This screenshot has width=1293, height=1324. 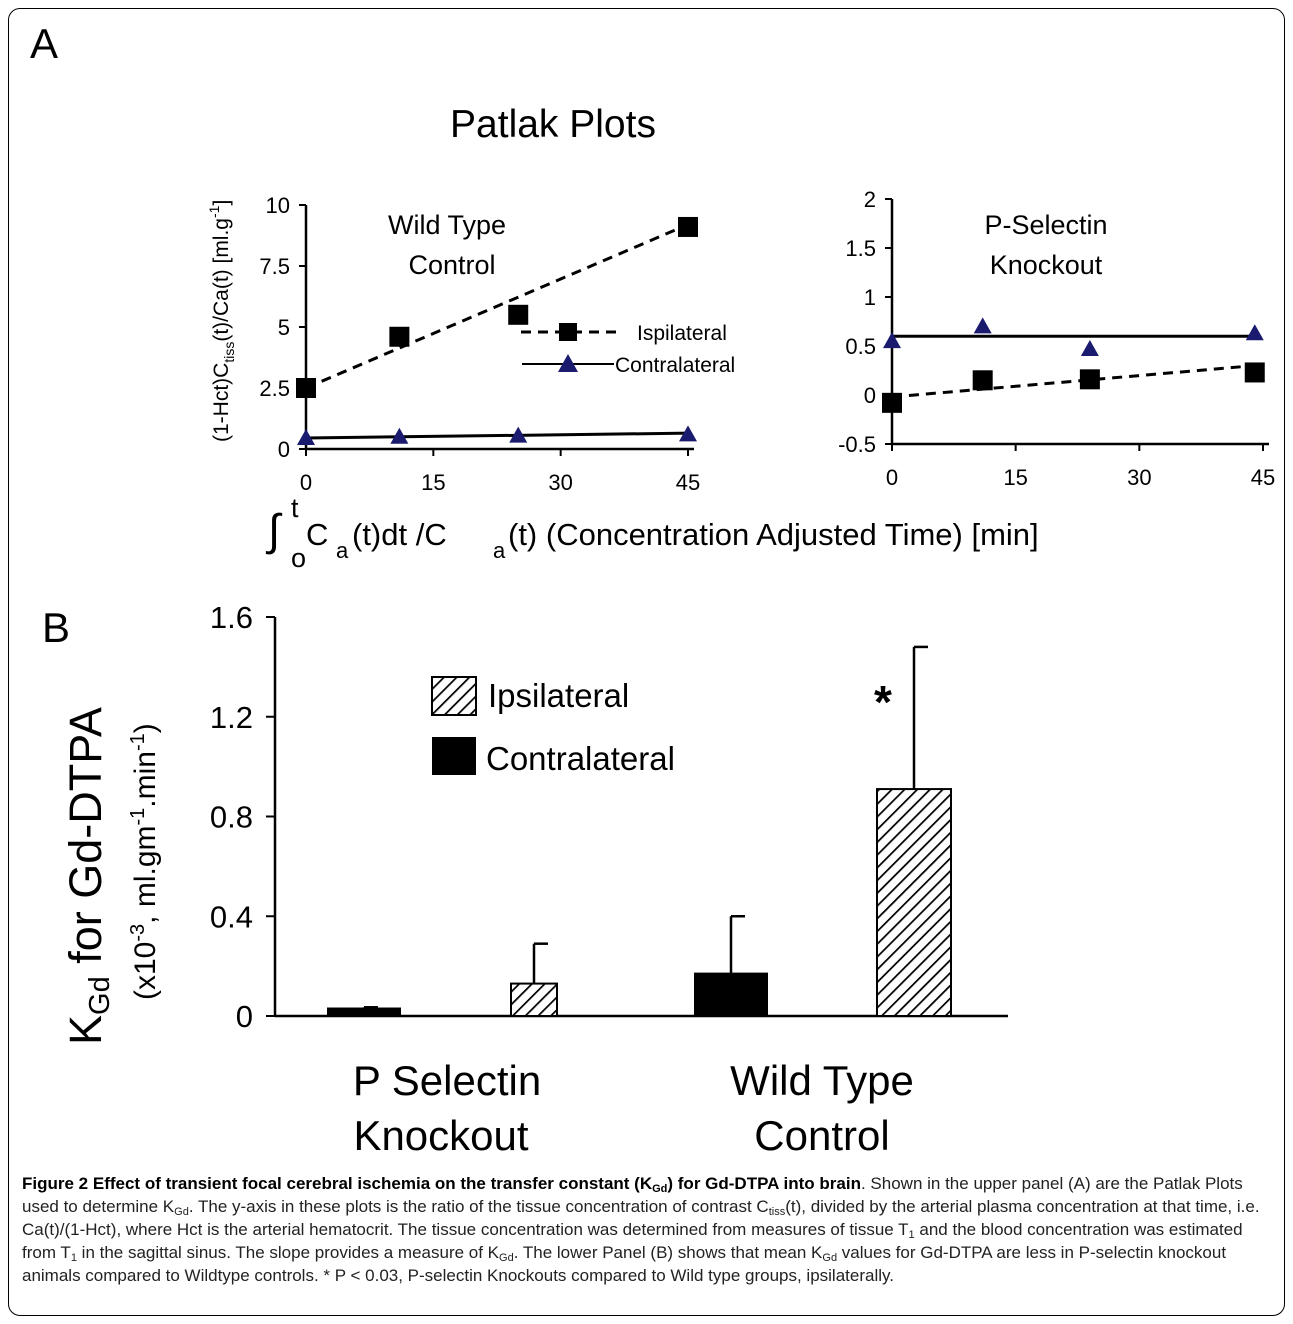 I want to click on svg-text: KGd for Gd-DTPA, so click(x=88, y=876).